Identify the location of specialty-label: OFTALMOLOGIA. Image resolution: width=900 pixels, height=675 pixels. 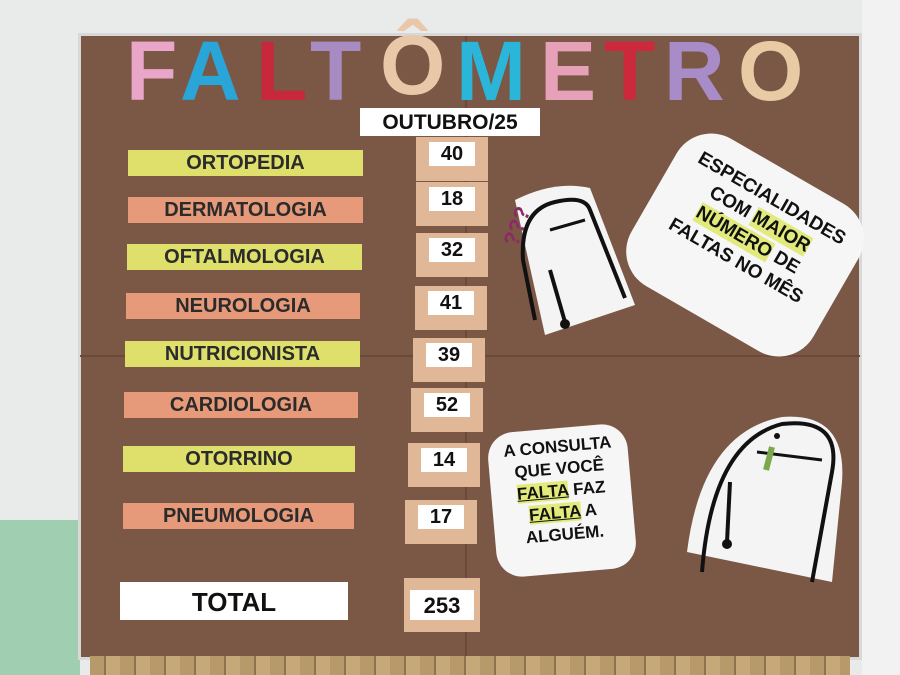
(244, 257).